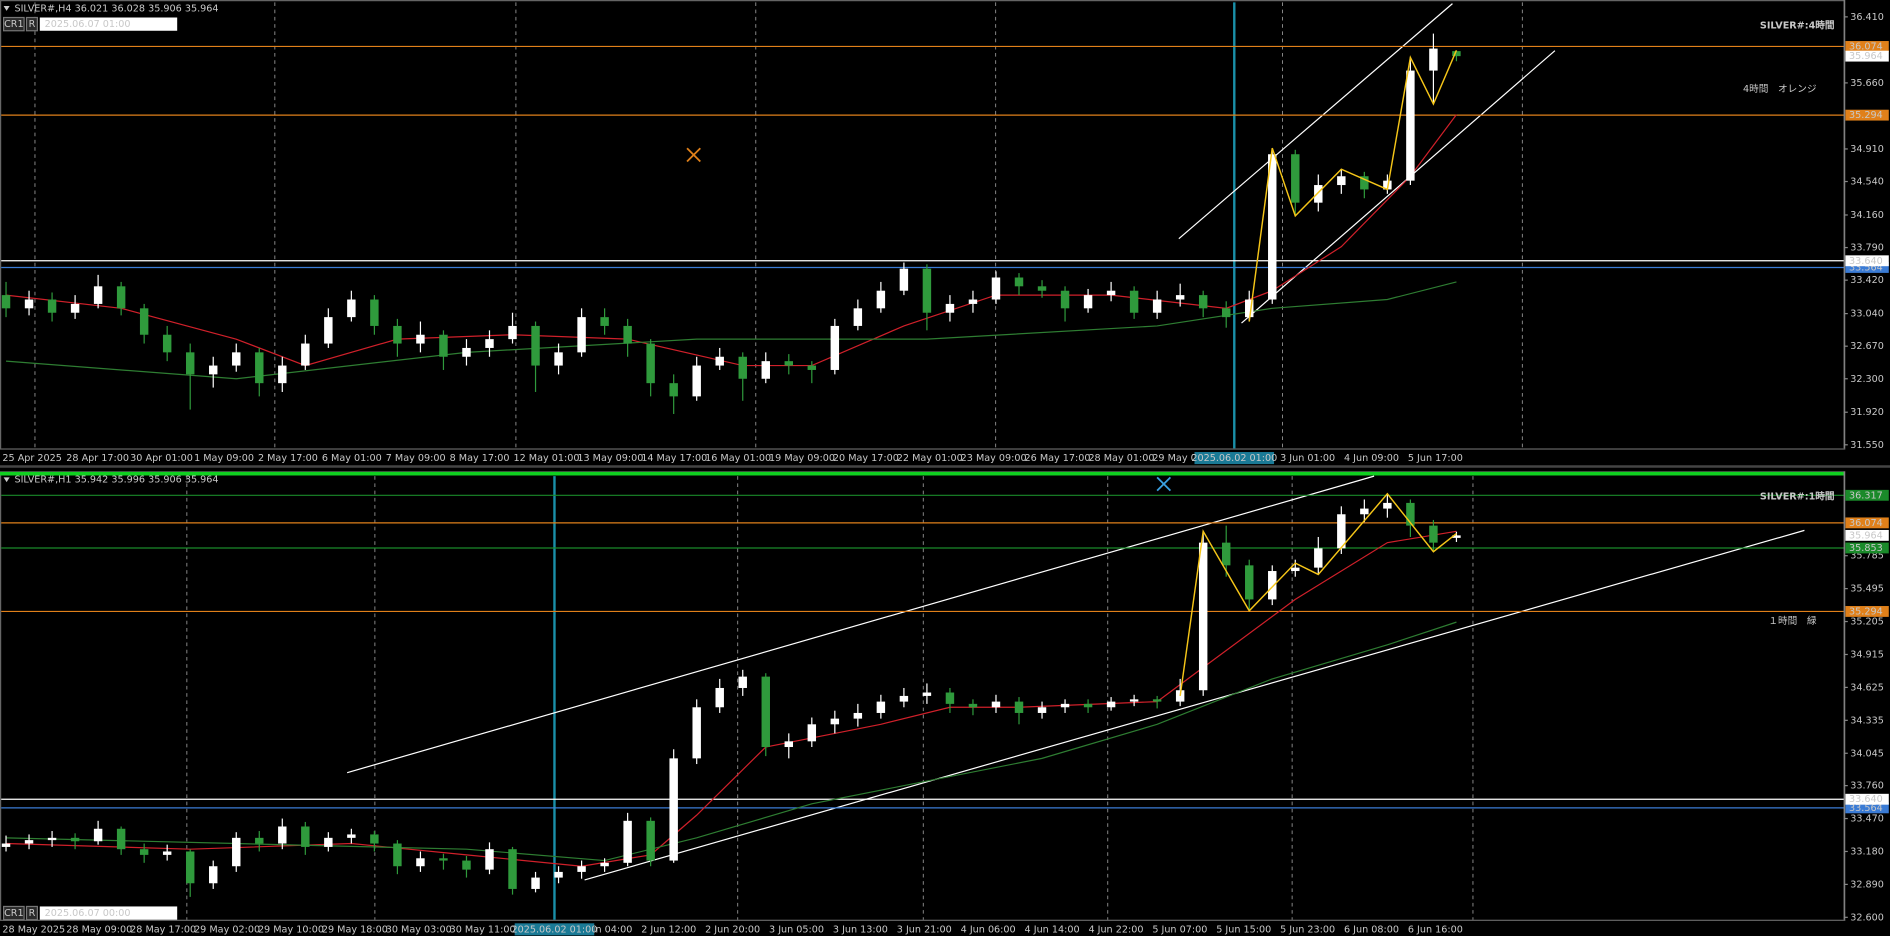 This screenshot has width=1890, height=936. I want to click on x-tick-label: 3 Jun 13:00, so click(860, 929).